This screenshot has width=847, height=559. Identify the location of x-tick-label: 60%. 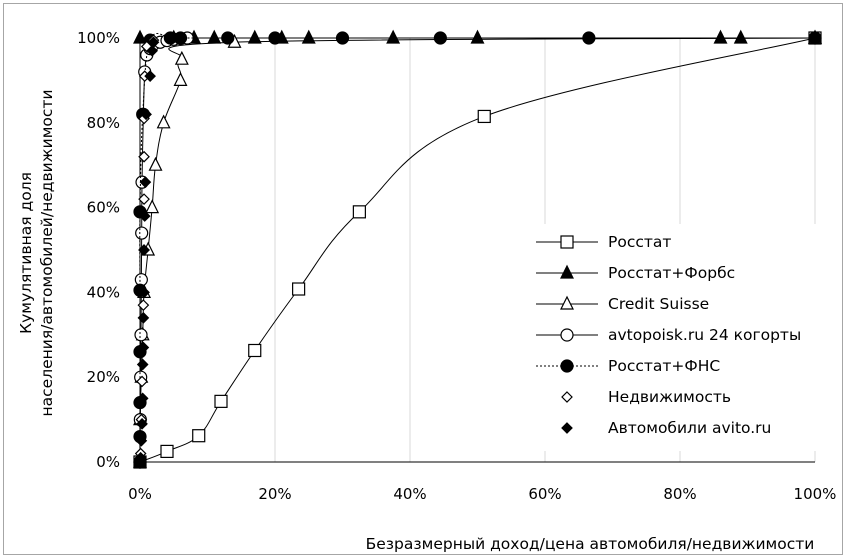
(544, 494).